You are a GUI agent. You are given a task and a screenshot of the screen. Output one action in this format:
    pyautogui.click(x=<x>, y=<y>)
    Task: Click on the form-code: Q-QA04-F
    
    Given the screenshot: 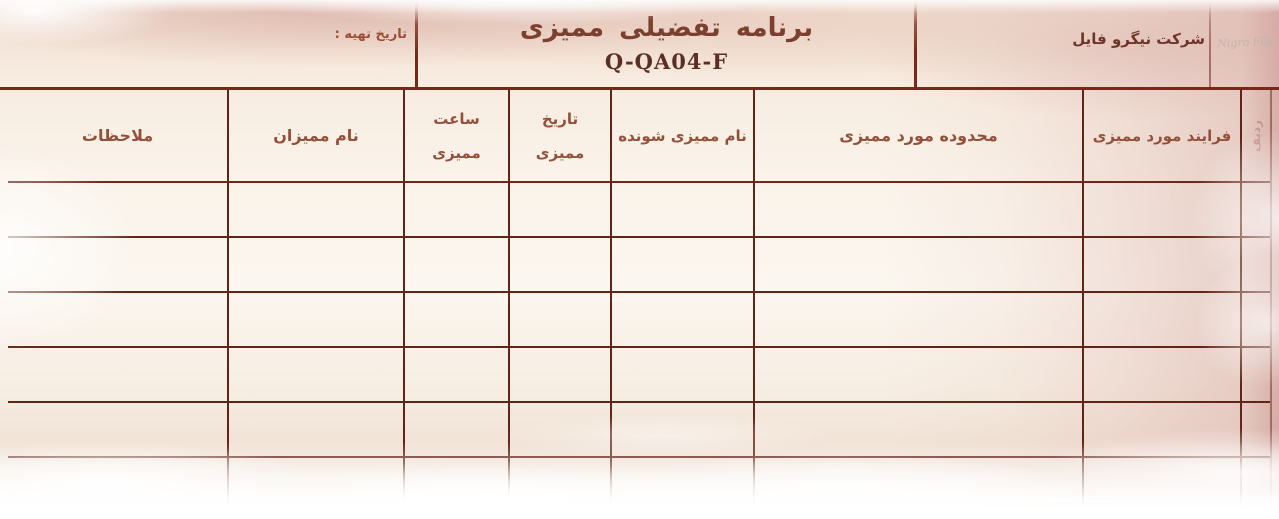 What is the action you would take?
    pyautogui.click(x=666, y=61)
    